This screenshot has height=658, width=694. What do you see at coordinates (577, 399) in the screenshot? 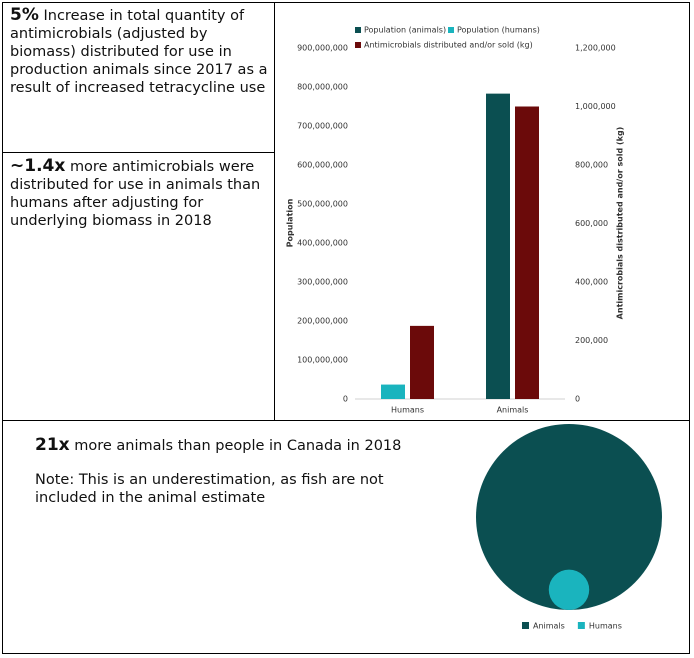
I see `y2-tick-label: 0` at bounding box center [577, 399].